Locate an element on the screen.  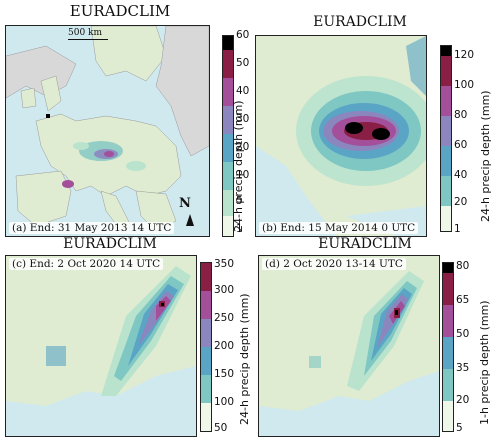
panel-c-tick: 300 is located at coordinates (224, 289).